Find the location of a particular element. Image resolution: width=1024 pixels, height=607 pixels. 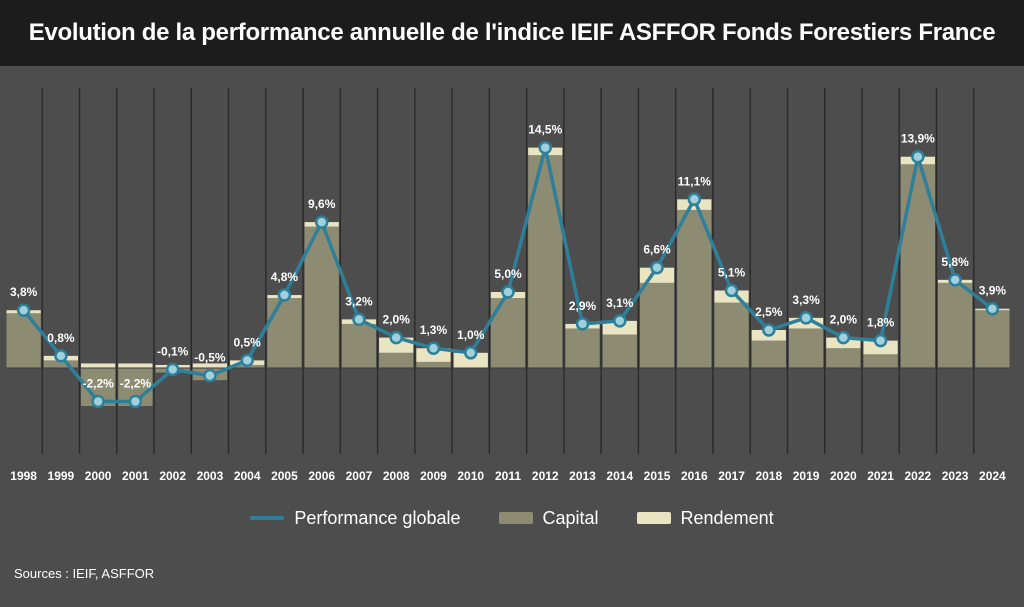

data-label: 1,0% is located at coordinates (471, 335).